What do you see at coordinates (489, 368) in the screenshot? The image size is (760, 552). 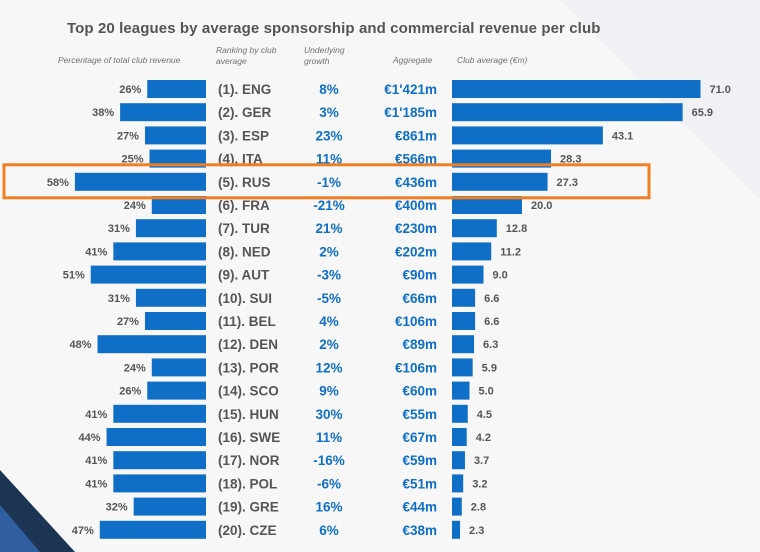 I see `club-average-label: 5.9` at bounding box center [489, 368].